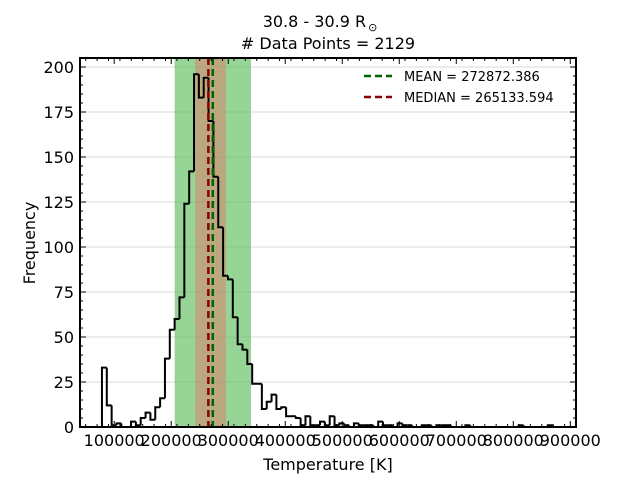  What do you see at coordinates (64, 337) in the screenshot?
I see `y-tick-label: 50` at bounding box center [64, 337].